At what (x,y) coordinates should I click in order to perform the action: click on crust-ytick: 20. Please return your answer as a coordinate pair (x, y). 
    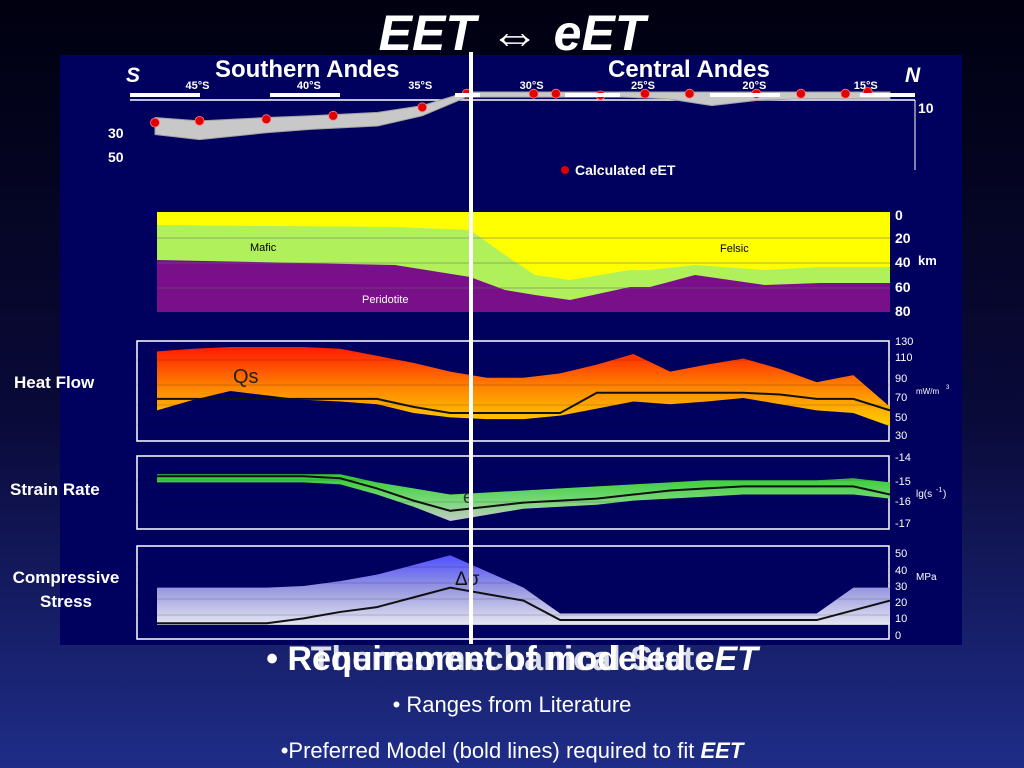
    Looking at the image, I should click on (903, 238).